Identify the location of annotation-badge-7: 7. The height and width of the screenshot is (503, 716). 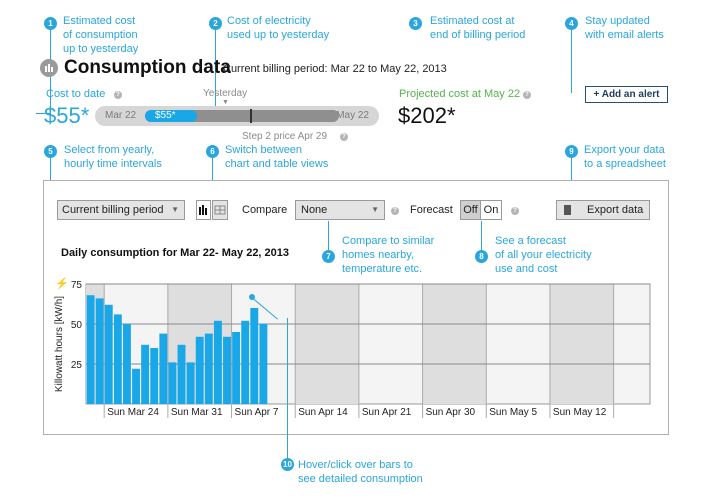
(328, 256).